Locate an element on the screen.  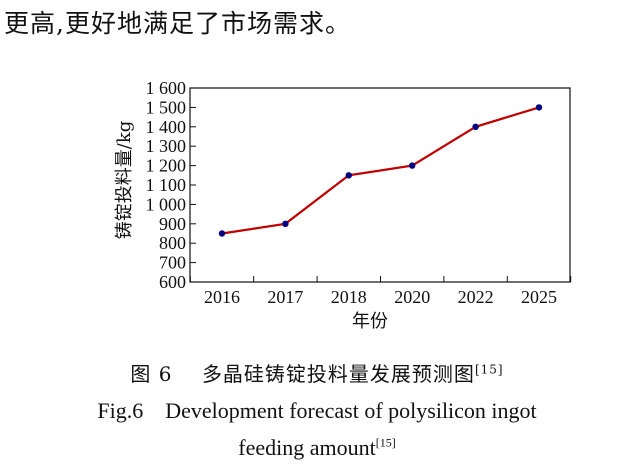
y-tick-label: 900 is located at coordinates (172, 224).